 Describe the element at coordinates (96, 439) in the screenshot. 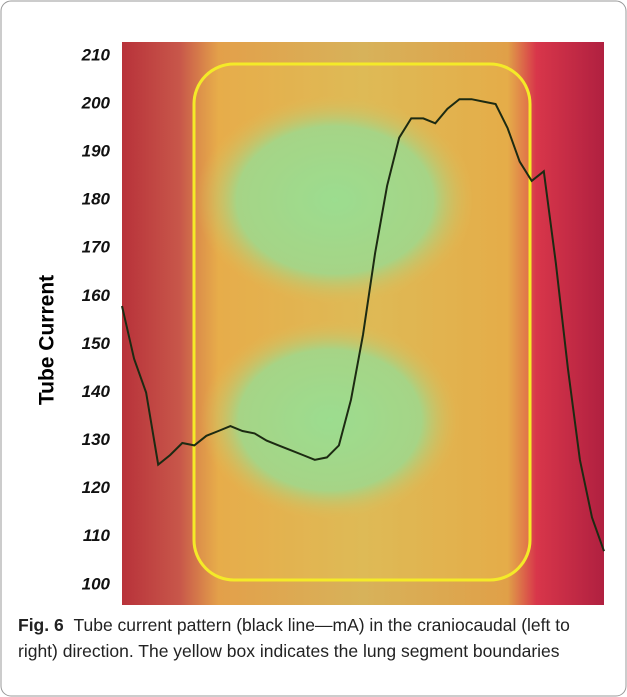

I see `y-tick-label: 130` at that location.